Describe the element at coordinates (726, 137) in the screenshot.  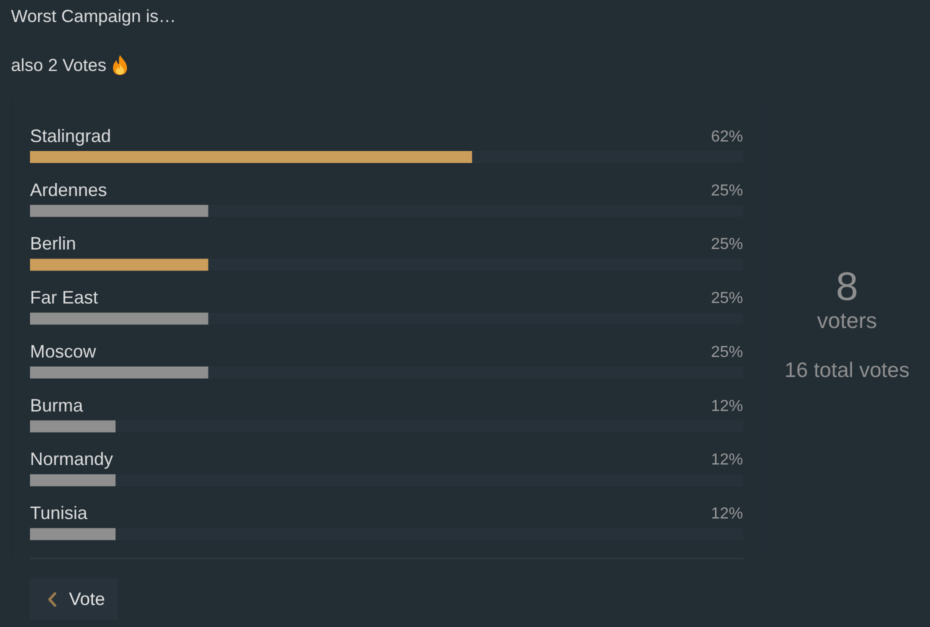
I see `data-label: 62%` at that location.